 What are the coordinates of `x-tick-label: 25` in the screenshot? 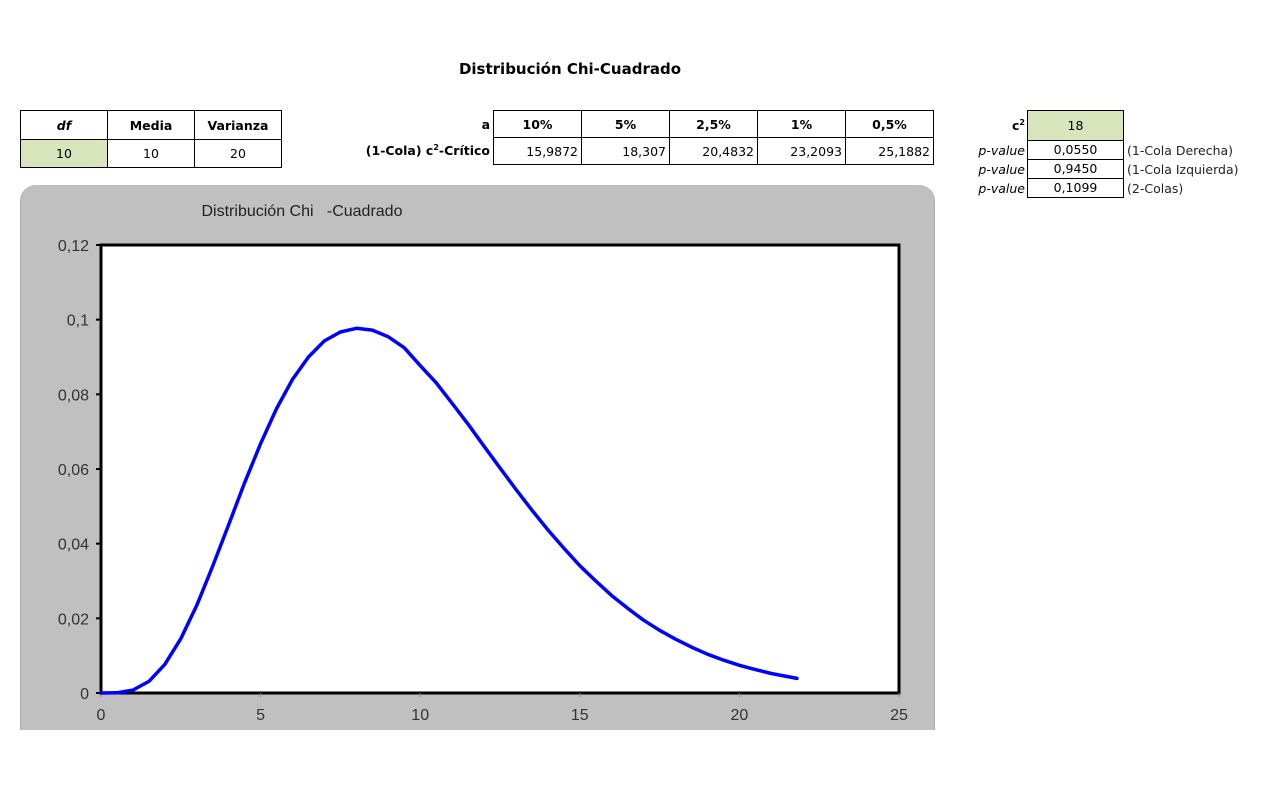 It's located at (899, 715).